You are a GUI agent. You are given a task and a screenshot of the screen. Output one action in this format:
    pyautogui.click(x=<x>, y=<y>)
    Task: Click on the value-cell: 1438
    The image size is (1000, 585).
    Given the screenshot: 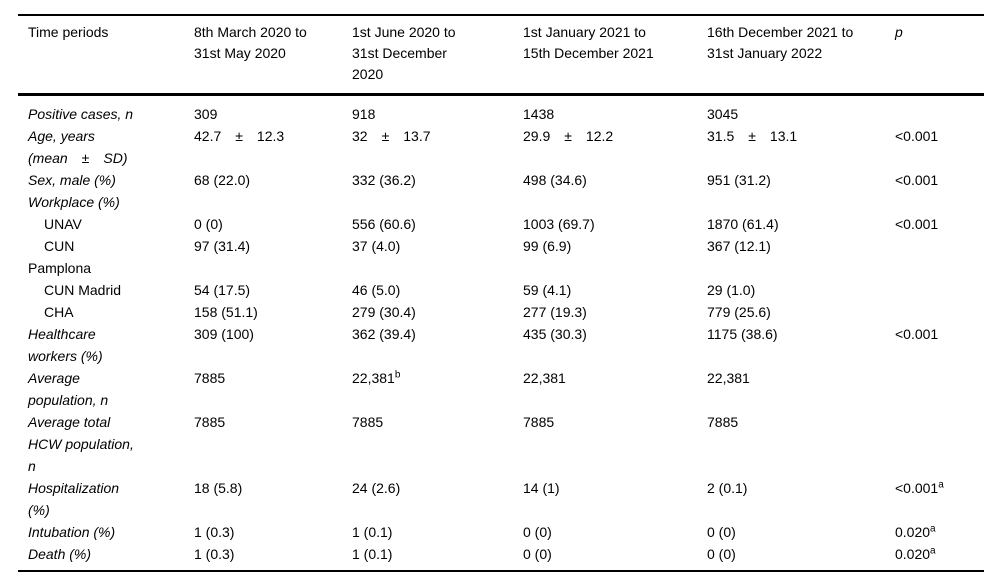 What is the action you would take?
    pyautogui.click(x=539, y=114)
    